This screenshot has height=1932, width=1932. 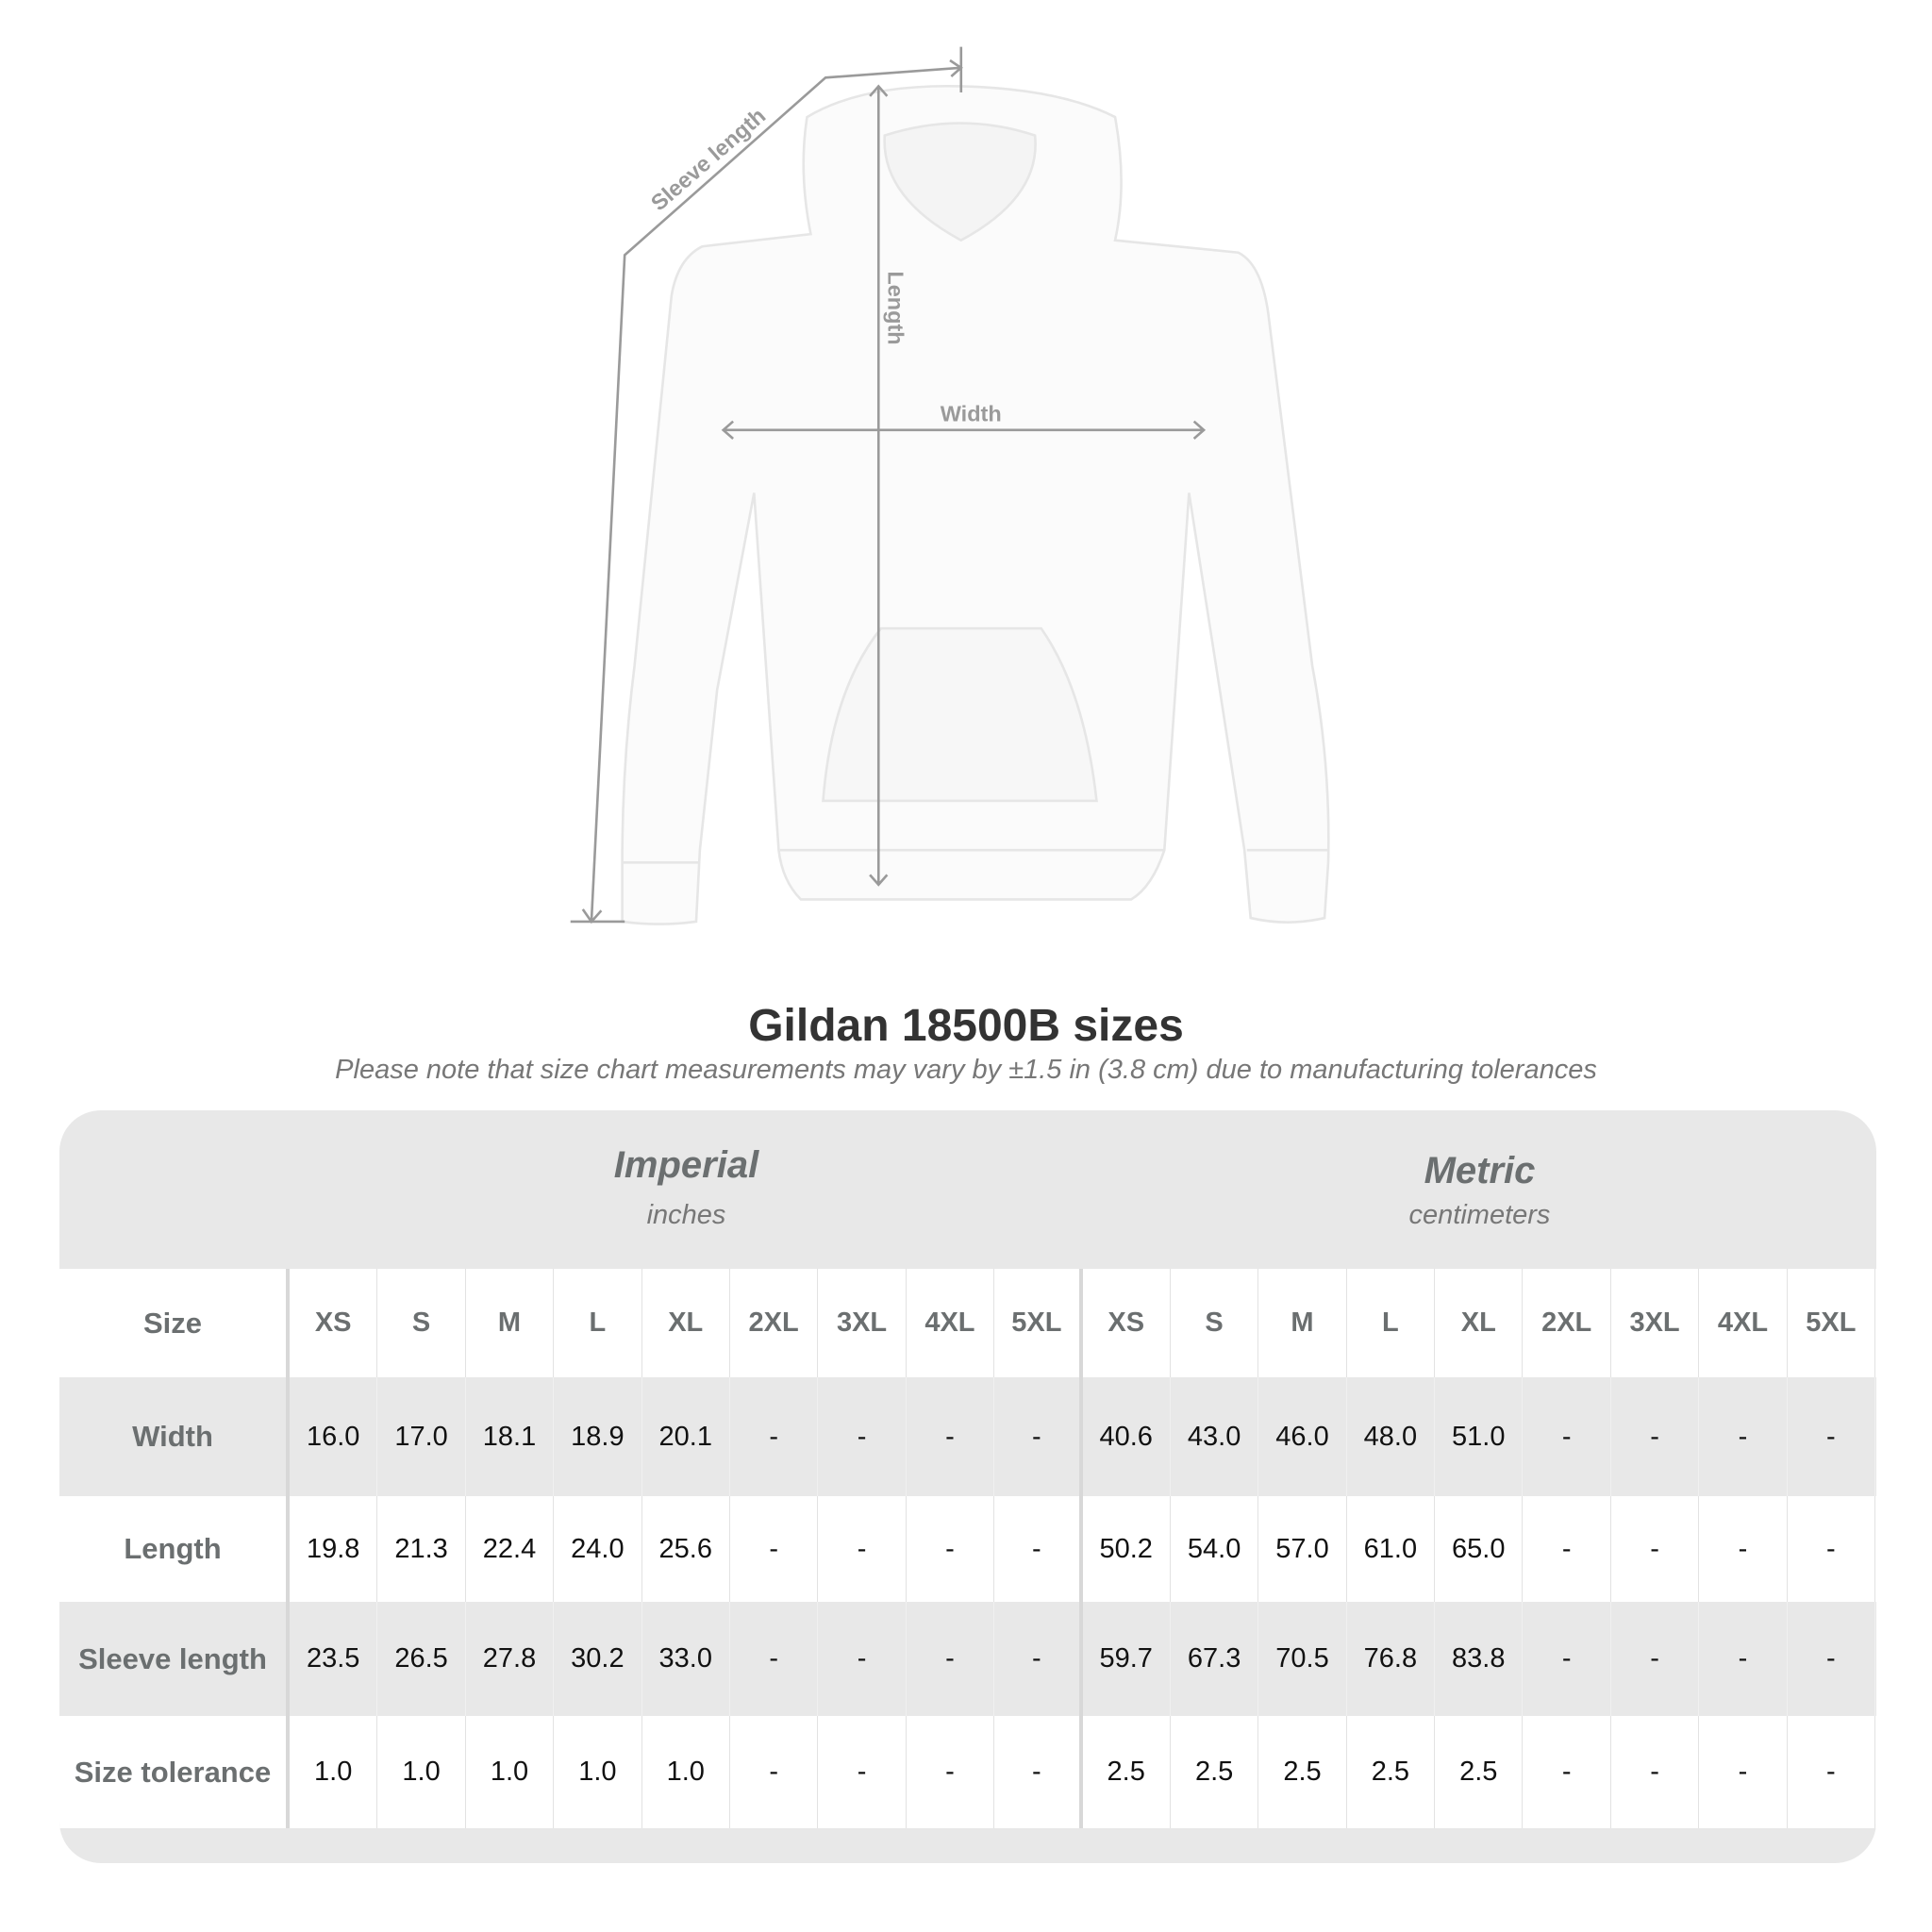 What do you see at coordinates (971, 414) in the screenshot?
I see `width-label: Width` at bounding box center [971, 414].